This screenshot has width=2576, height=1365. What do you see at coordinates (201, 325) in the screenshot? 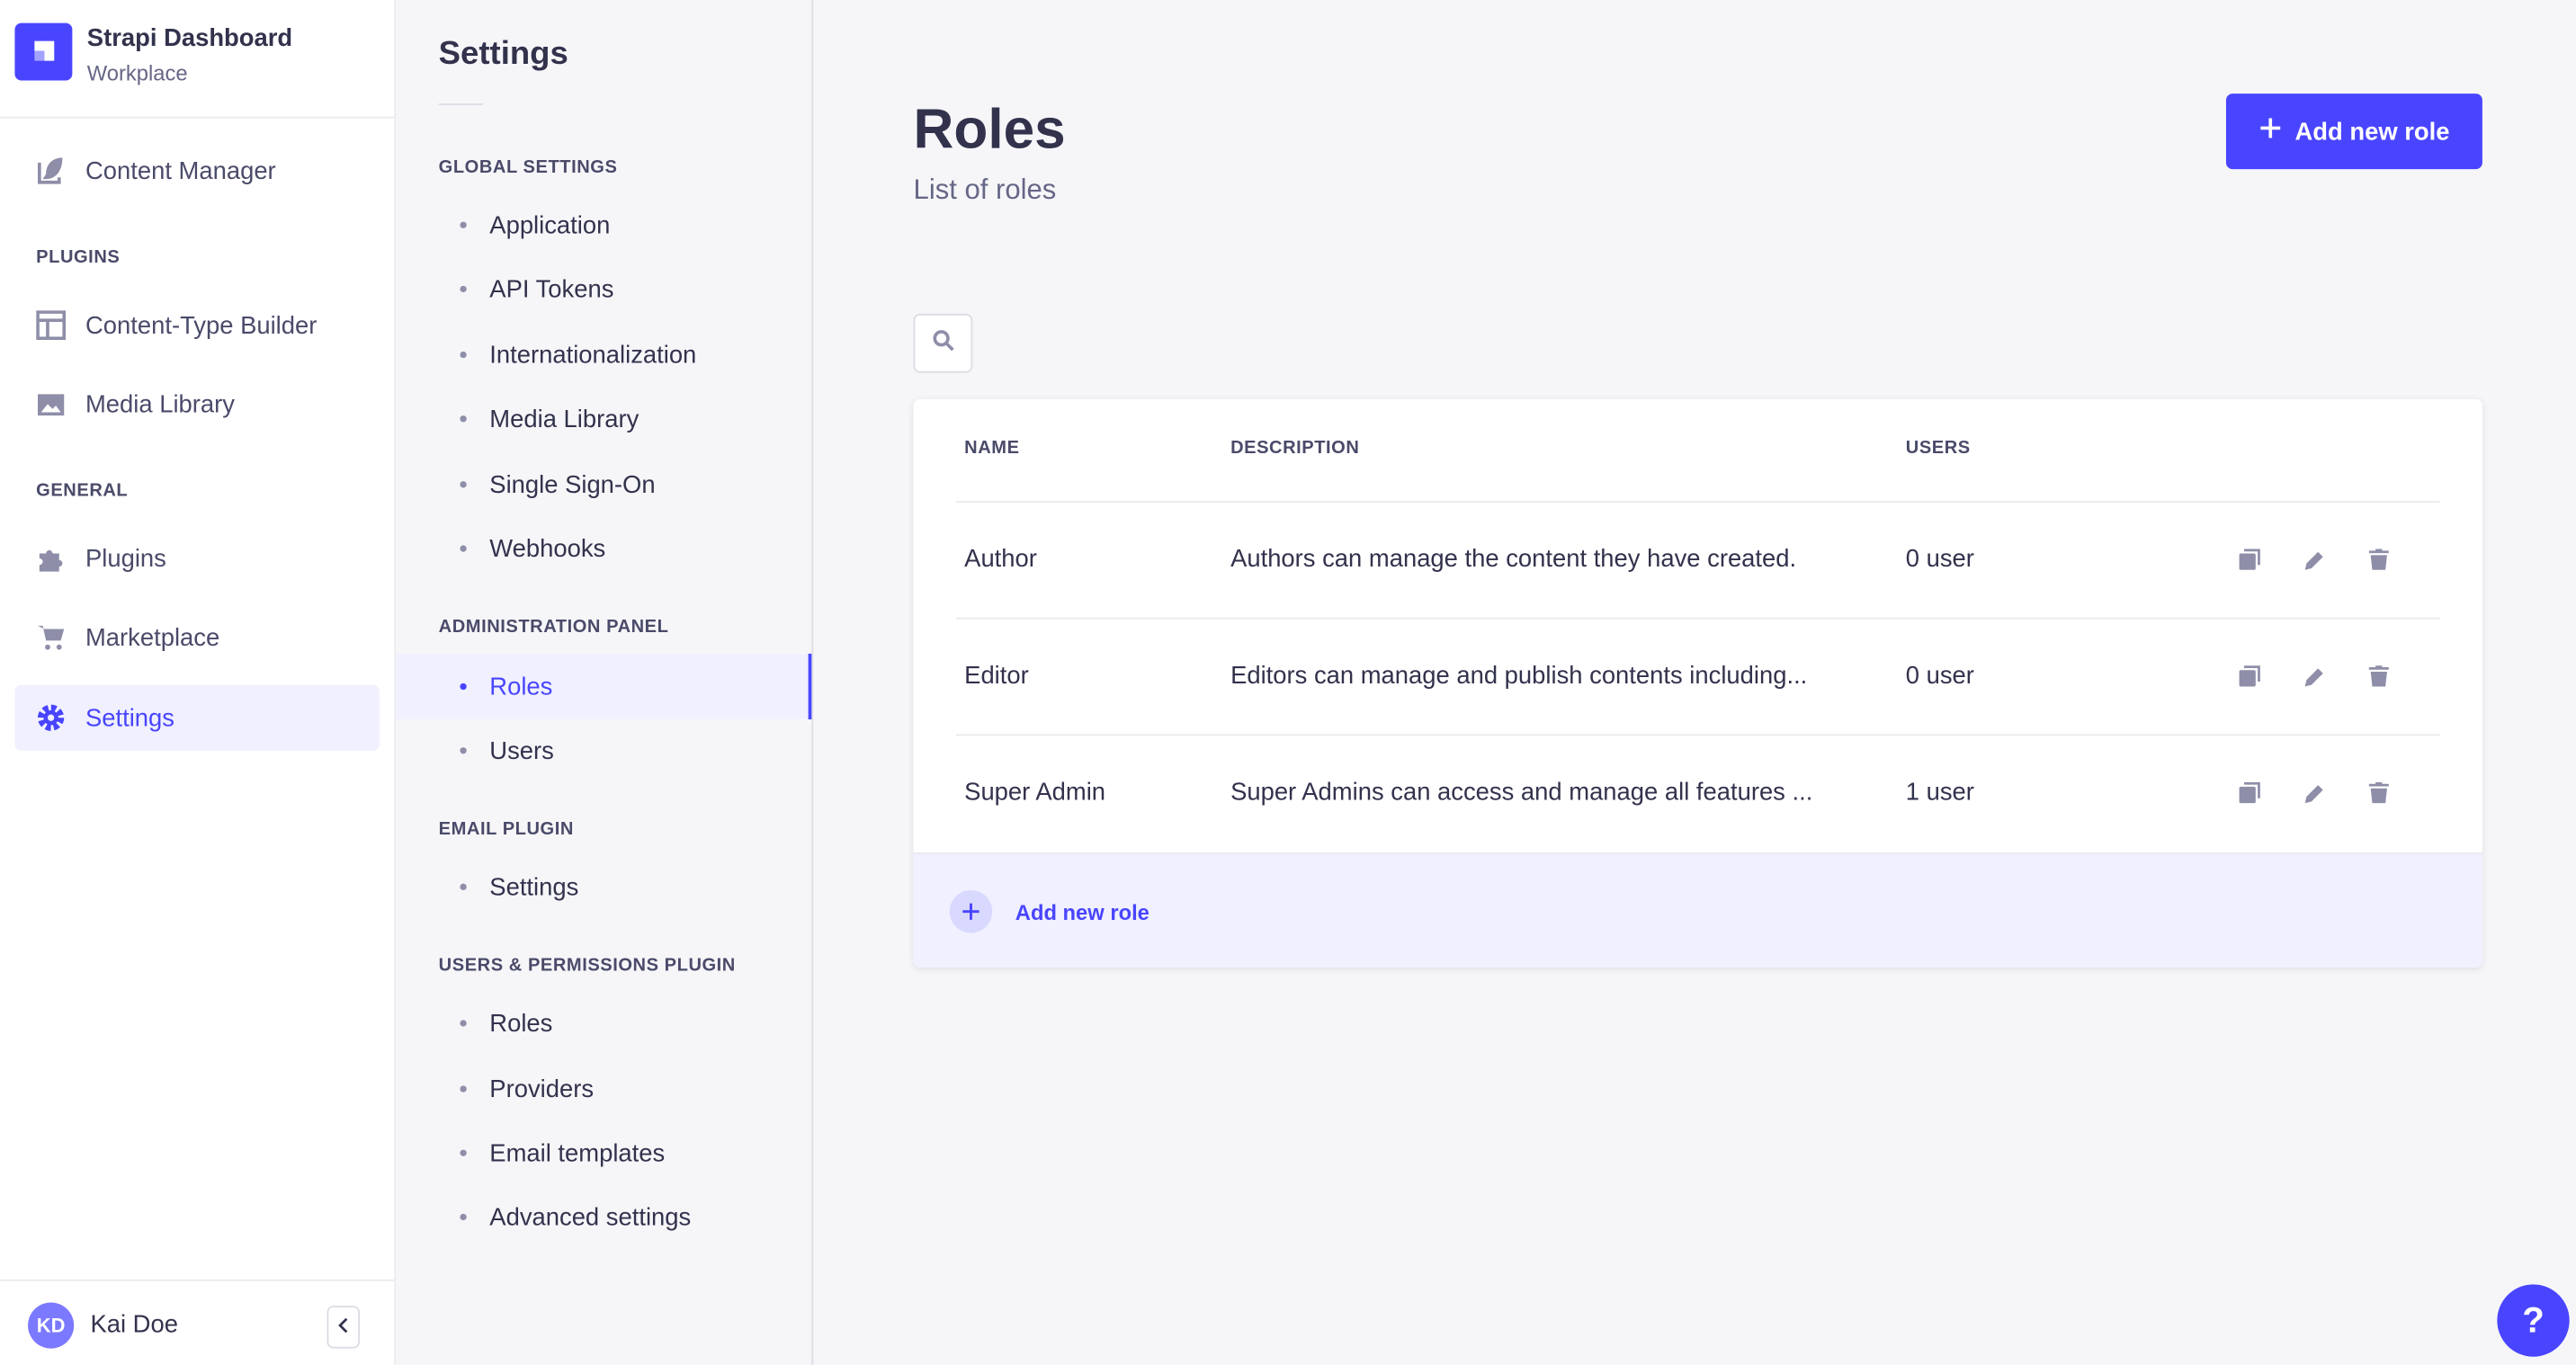
I see `nav-label: Content-Type Builder` at bounding box center [201, 325].